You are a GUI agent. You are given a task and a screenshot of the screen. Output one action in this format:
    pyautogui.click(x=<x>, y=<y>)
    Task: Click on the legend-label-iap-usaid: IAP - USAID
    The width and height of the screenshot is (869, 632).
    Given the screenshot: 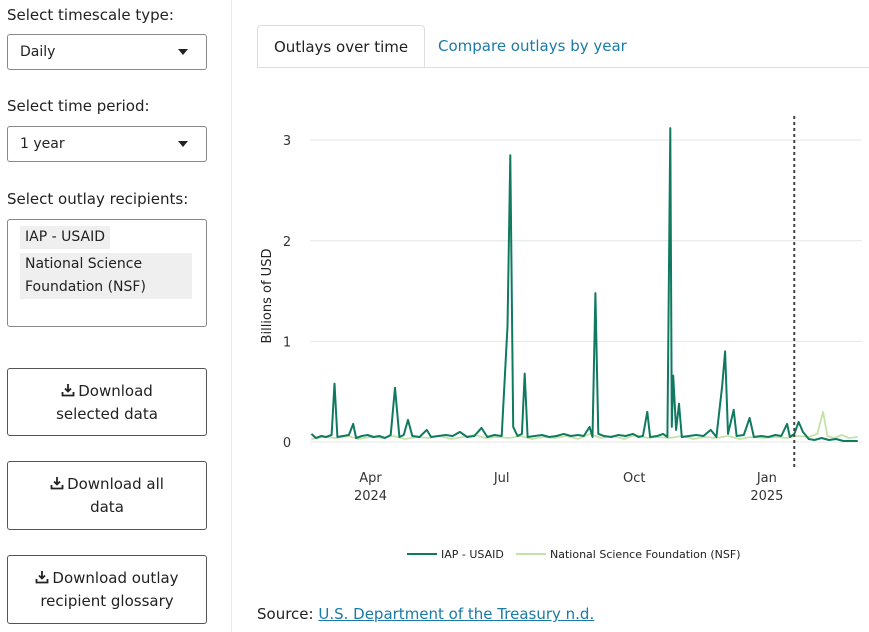 What is the action you would take?
    pyautogui.click(x=472, y=554)
    